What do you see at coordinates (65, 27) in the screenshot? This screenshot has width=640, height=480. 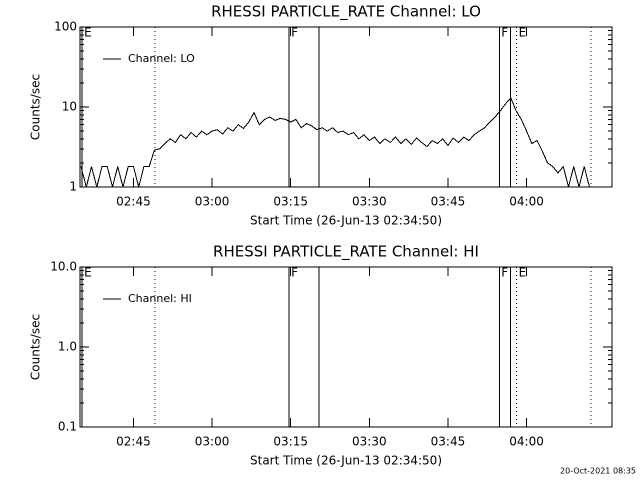 I see `y-tick-label: 100` at bounding box center [65, 27].